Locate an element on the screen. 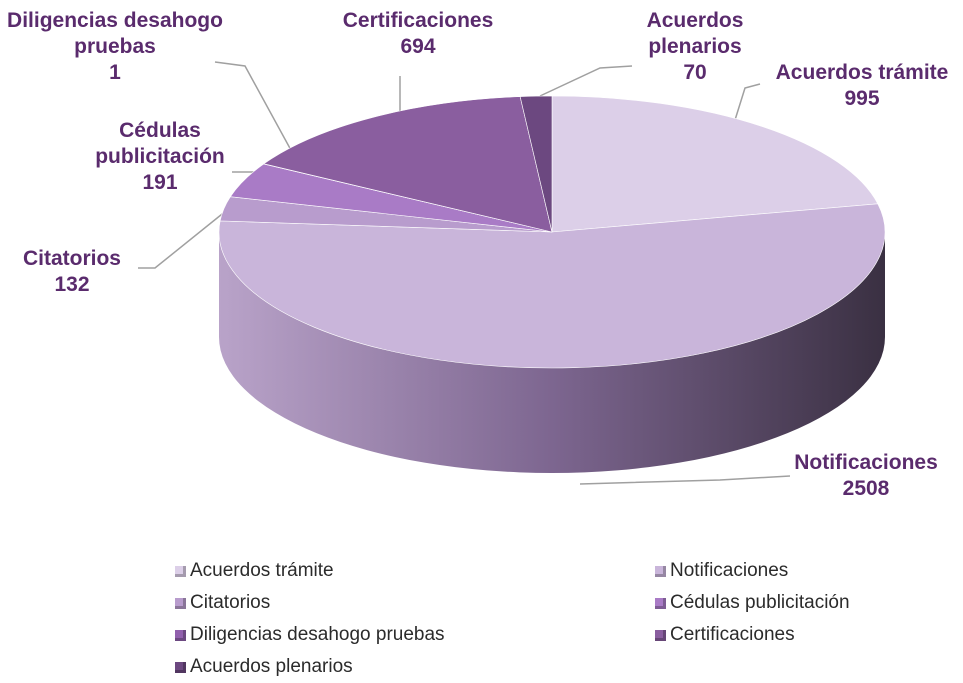 This screenshot has height=683, width=963. legend-item: Acuerdos plenarios is located at coordinates (264, 667).